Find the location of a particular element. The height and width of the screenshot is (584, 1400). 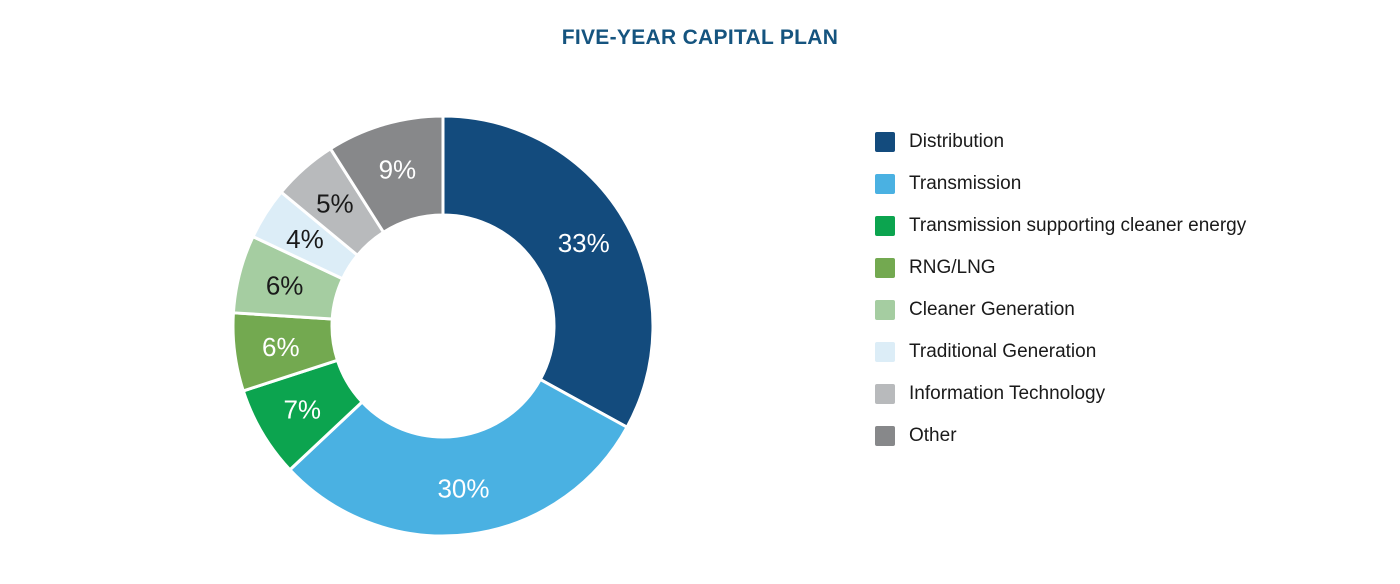

legend-label: Transmission is located at coordinates (965, 183).